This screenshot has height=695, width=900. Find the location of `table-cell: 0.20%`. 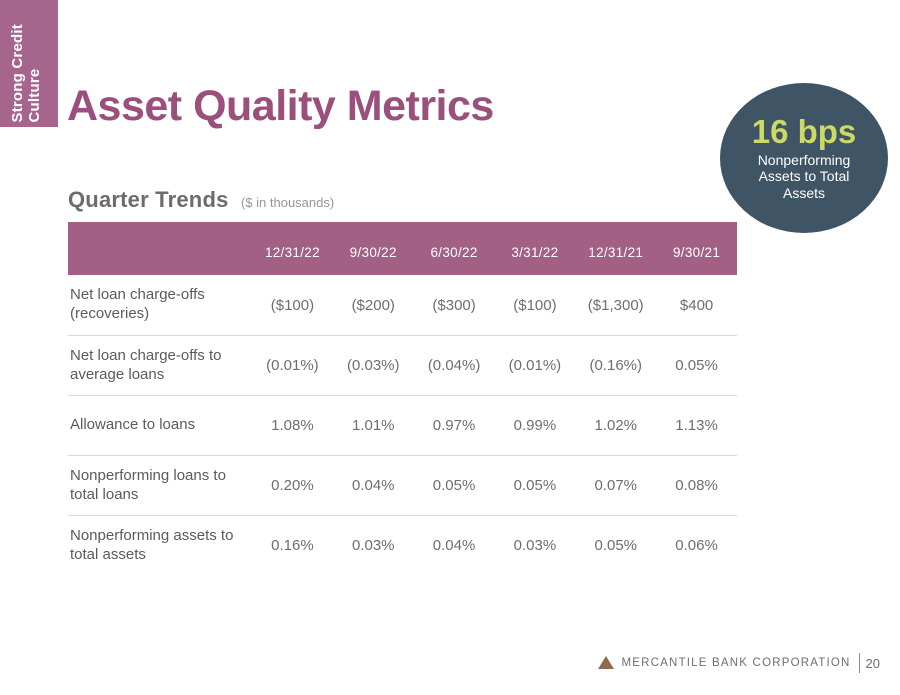

table-cell: 0.20% is located at coordinates (292, 485).